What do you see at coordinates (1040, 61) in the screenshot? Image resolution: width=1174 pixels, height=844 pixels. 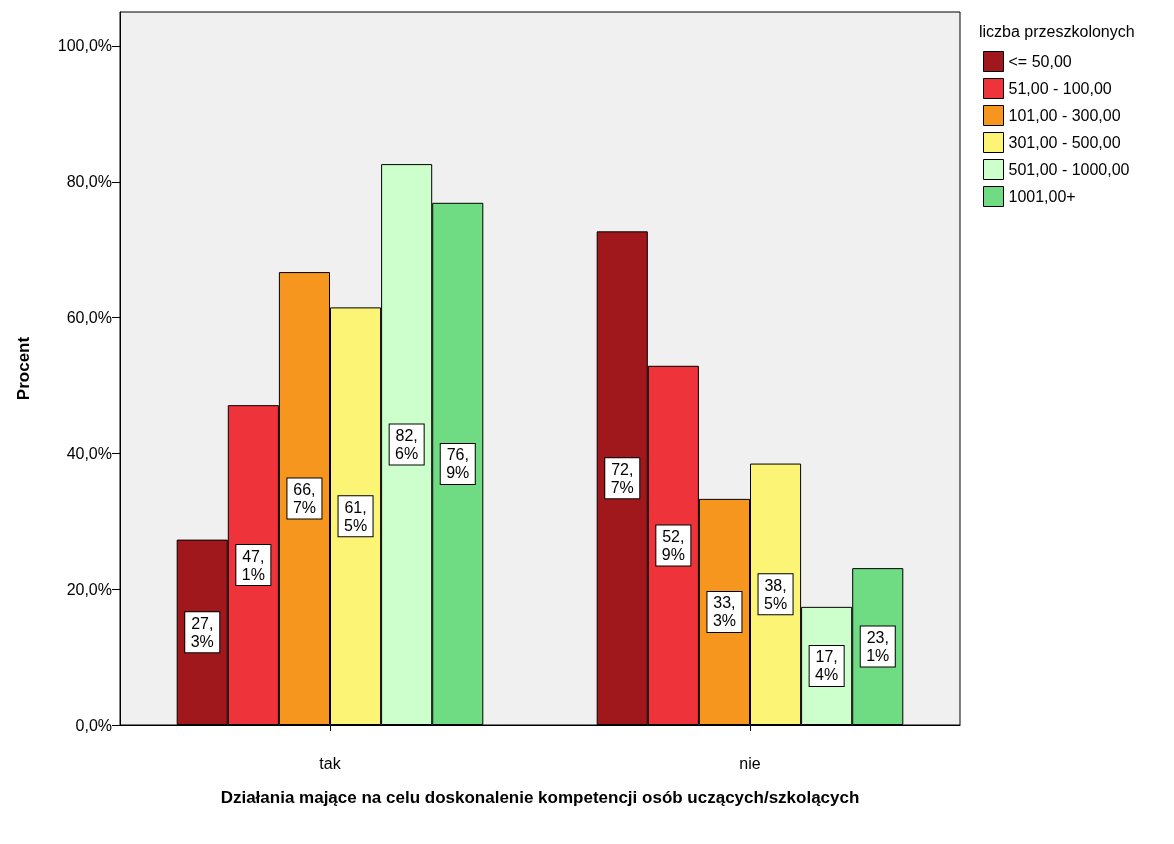 I see `legend-label: <= 50,00` at bounding box center [1040, 61].